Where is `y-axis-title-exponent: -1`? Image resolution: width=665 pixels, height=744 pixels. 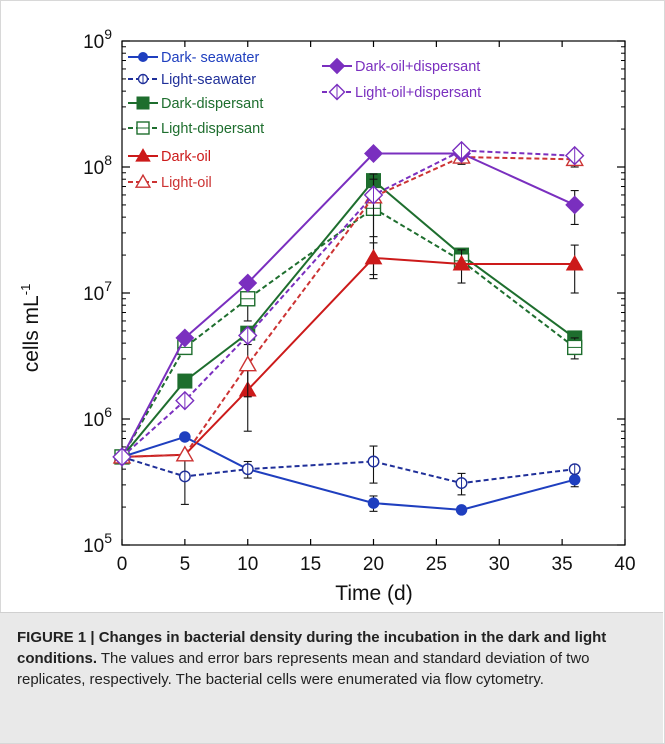 y-axis-title-exponent: -1 is located at coordinates (25, 290).